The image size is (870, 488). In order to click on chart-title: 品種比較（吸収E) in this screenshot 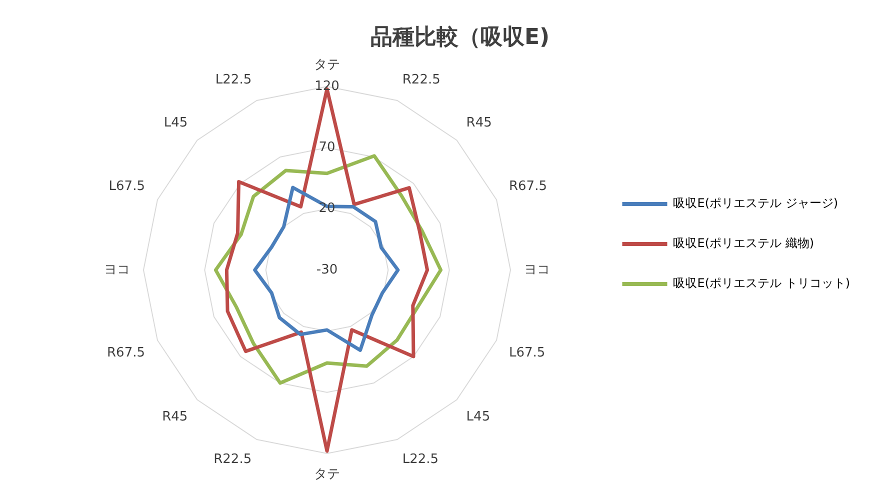, I will do `click(460, 37)`.